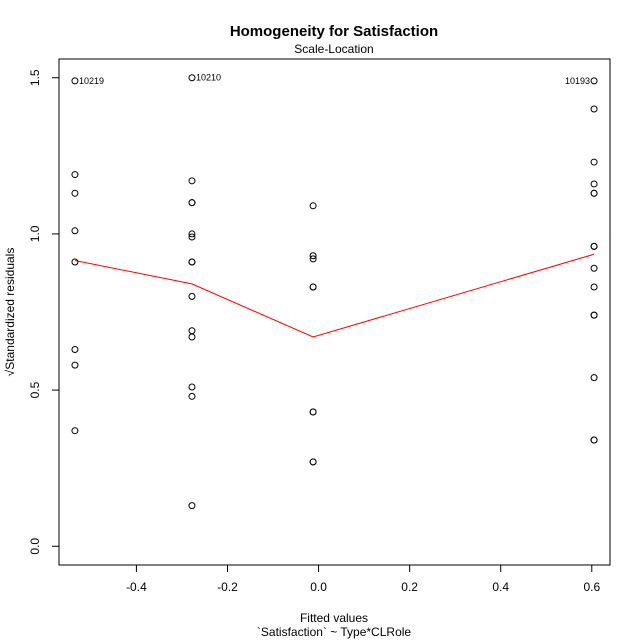 The image size is (640, 640). What do you see at coordinates (363, 579) in the screenshot?
I see `x-axis: -0.4 -0.2 0.0 0.2 0.4 0.6` at bounding box center [363, 579].